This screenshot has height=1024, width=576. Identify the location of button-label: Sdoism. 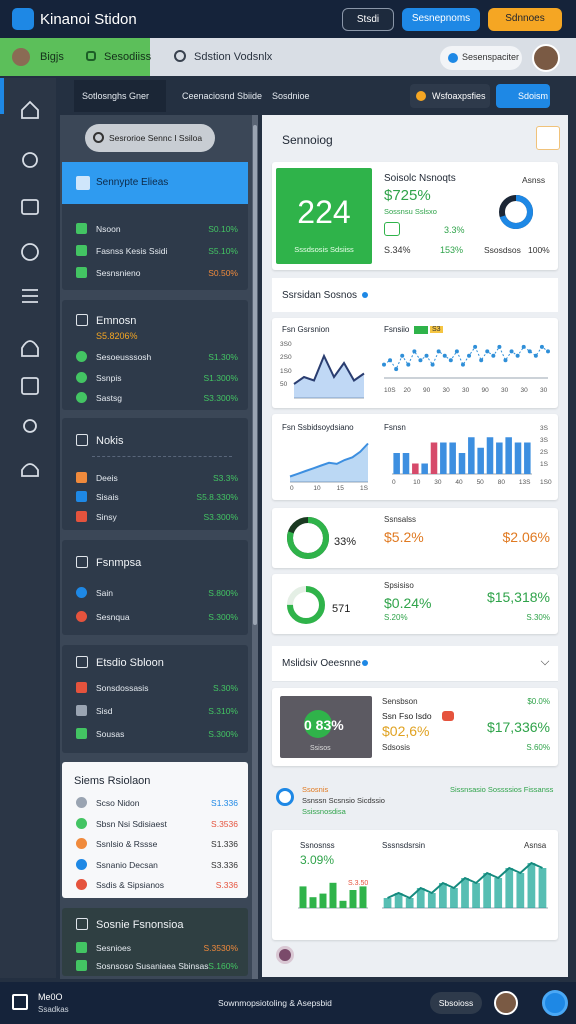
(533, 96).